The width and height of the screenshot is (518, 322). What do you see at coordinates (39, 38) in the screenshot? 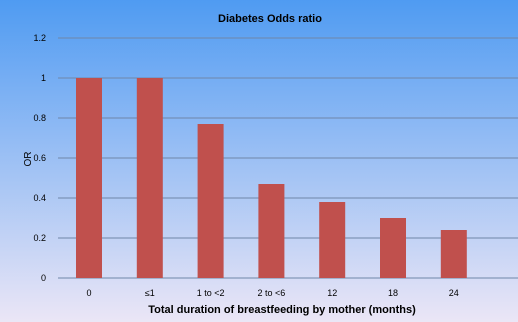
I see `y-tick-label: 1.2` at bounding box center [39, 38].